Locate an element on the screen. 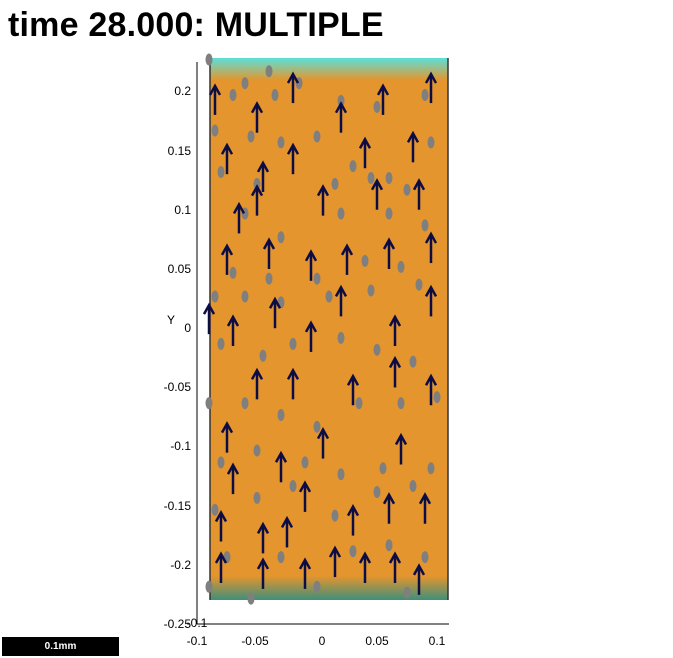 This screenshot has width=673, height=658. x-ticks: -0.1 -0.1 -0.05 0 0.05 0.1 is located at coordinates (316, 632).